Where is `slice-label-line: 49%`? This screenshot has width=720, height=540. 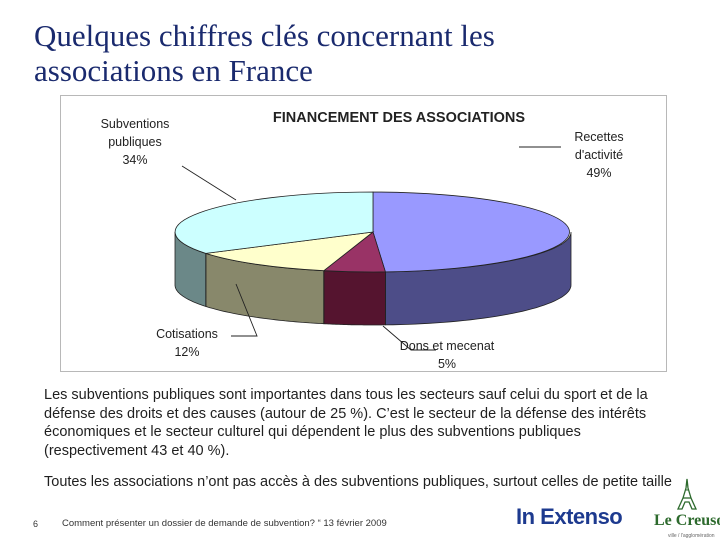
slice-label-line: 49% is located at coordinates (598, 173).